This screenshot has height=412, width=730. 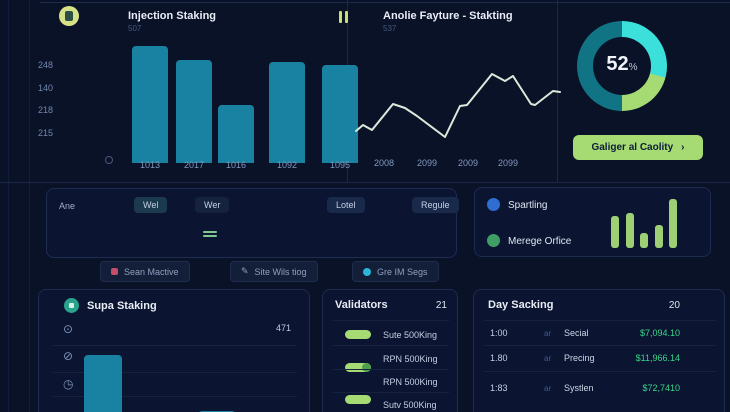 What do you see at coordinates (661, 388) in the screenshot?
I see `row-value: $72,7410` at bounding box center [661, 388].